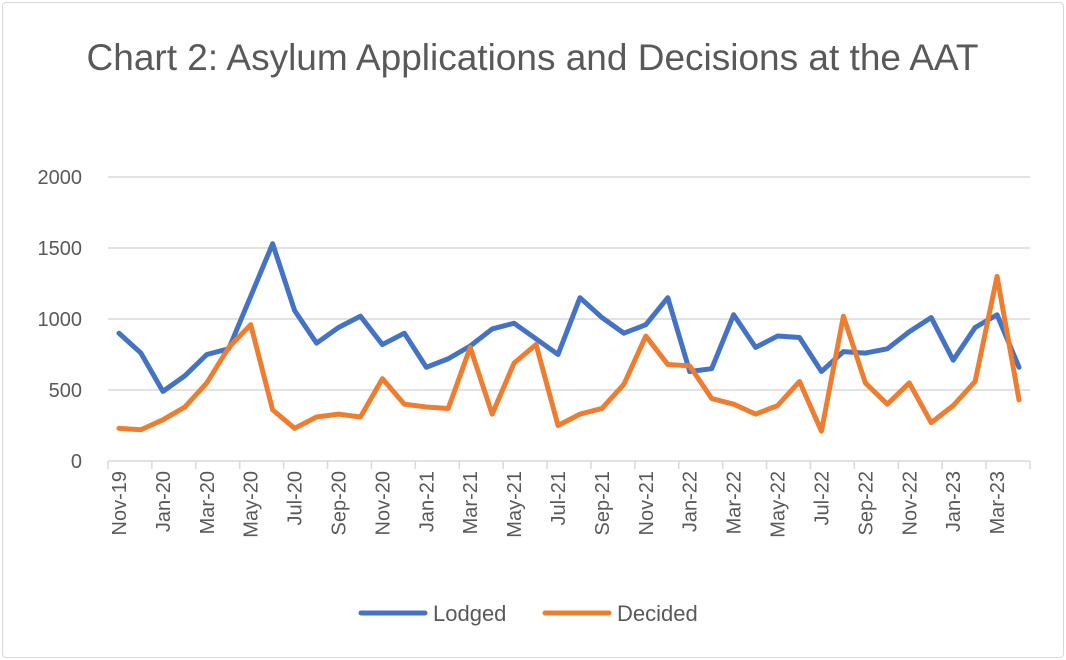 Image resolution: width=1066 pixels, height=660 pixels. What do you see at coordinates (471, 502) in the screenshot?
I see `x-tick-label: Mar-21` at bounding box center [471, 502].